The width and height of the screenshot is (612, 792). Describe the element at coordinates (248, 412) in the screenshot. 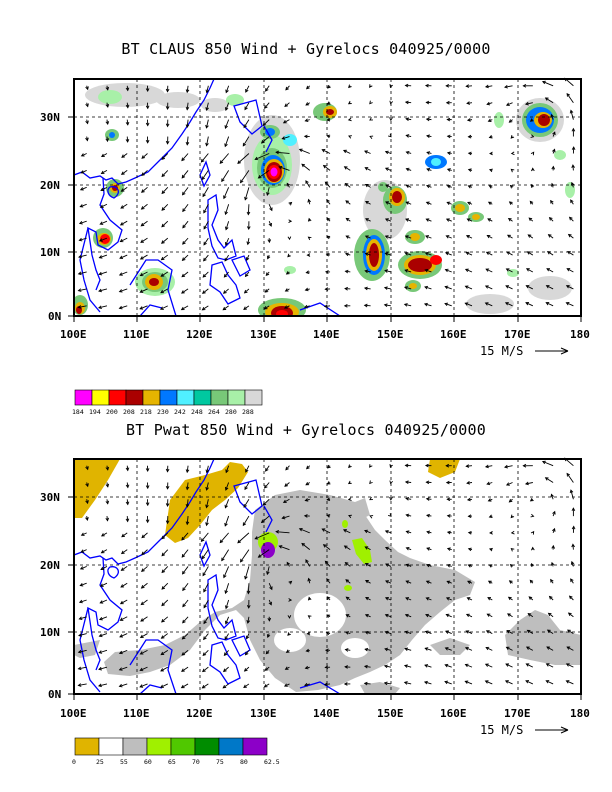

I see `colorbar-label: 288` at that location.